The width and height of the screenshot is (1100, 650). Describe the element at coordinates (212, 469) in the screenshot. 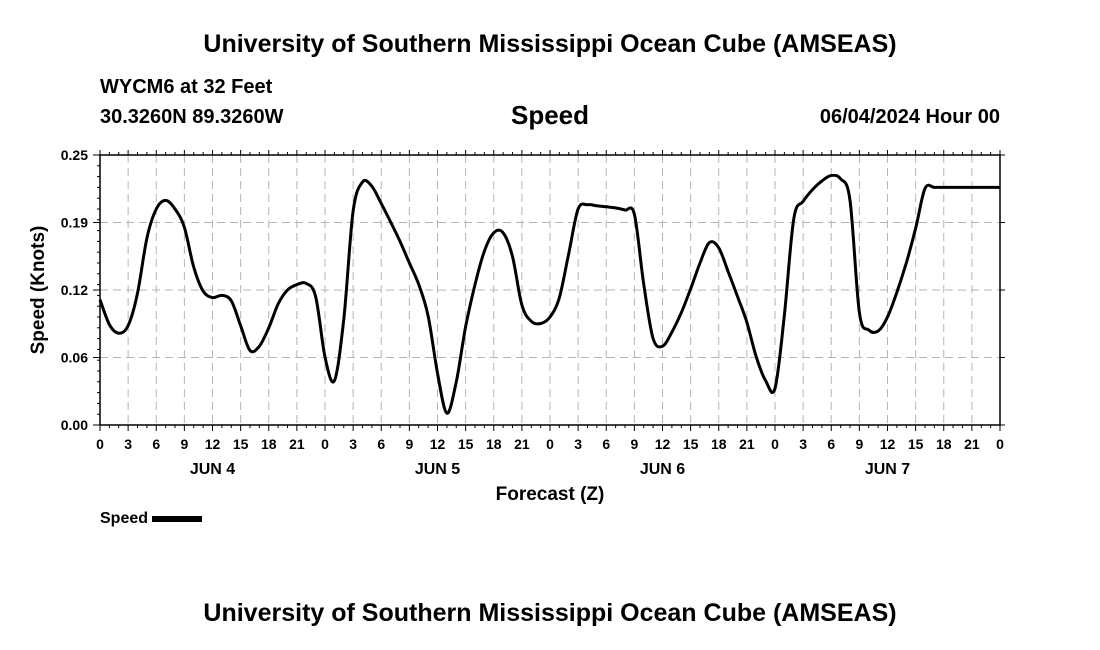

I see `day-label: JUN 4` at that location.